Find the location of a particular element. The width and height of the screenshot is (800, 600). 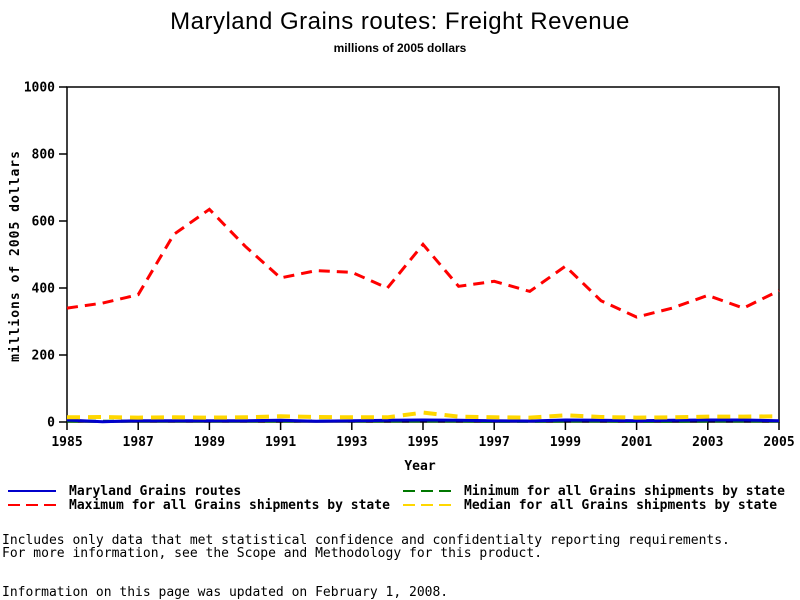

legend-item: Maryland Grains routes is located at coordinates (205, 491).